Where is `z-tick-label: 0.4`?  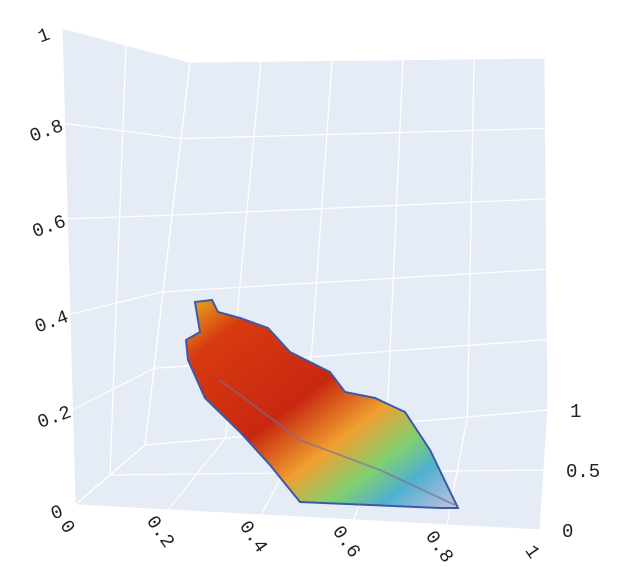 z-tick-label: 0.4 is located at coordinates (52, 322).